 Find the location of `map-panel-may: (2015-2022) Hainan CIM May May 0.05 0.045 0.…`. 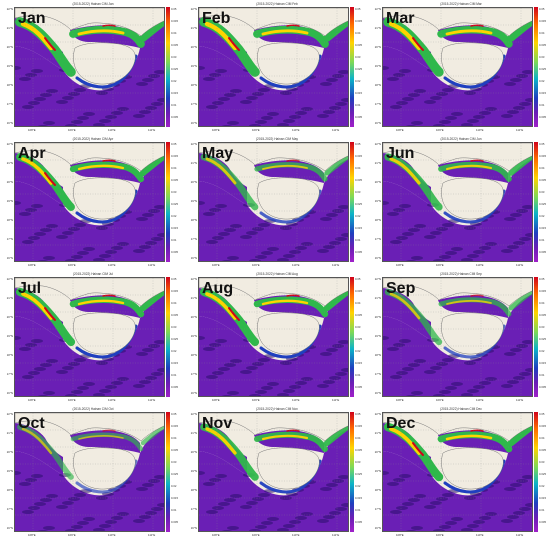

map-panel-may: (2015-2022) Hainan CIM May May 0.05 0.045 0.… is located at coordinates (277, 202).